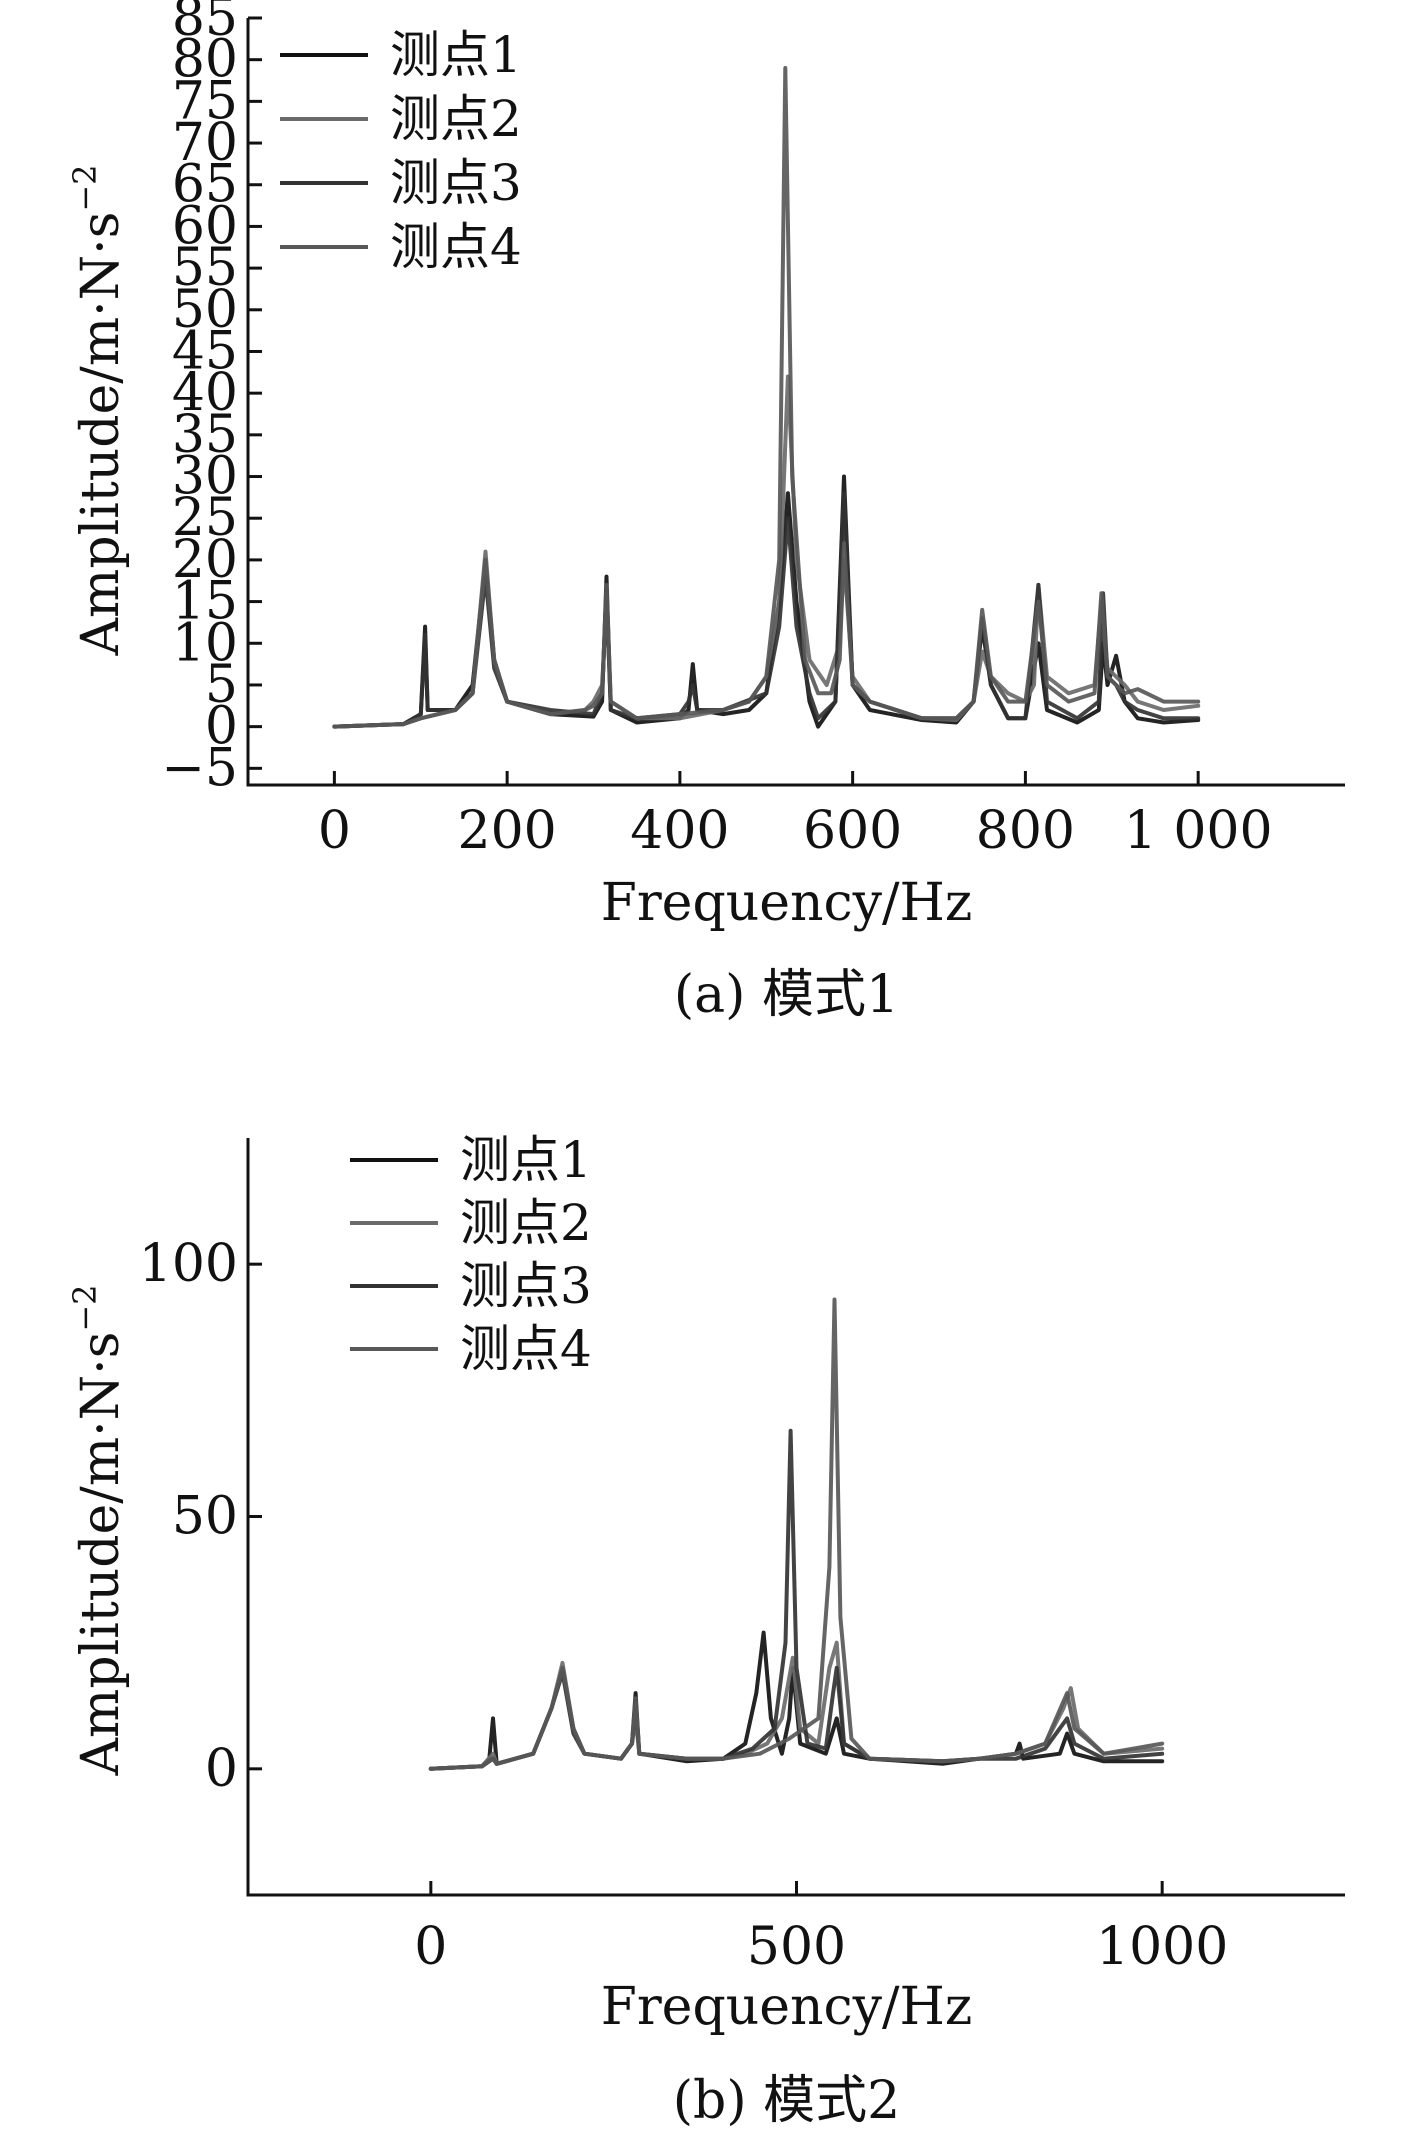 The image size is (1417, 2141). I want to click on x-tick-label: 1000, so click(1162, 1947).